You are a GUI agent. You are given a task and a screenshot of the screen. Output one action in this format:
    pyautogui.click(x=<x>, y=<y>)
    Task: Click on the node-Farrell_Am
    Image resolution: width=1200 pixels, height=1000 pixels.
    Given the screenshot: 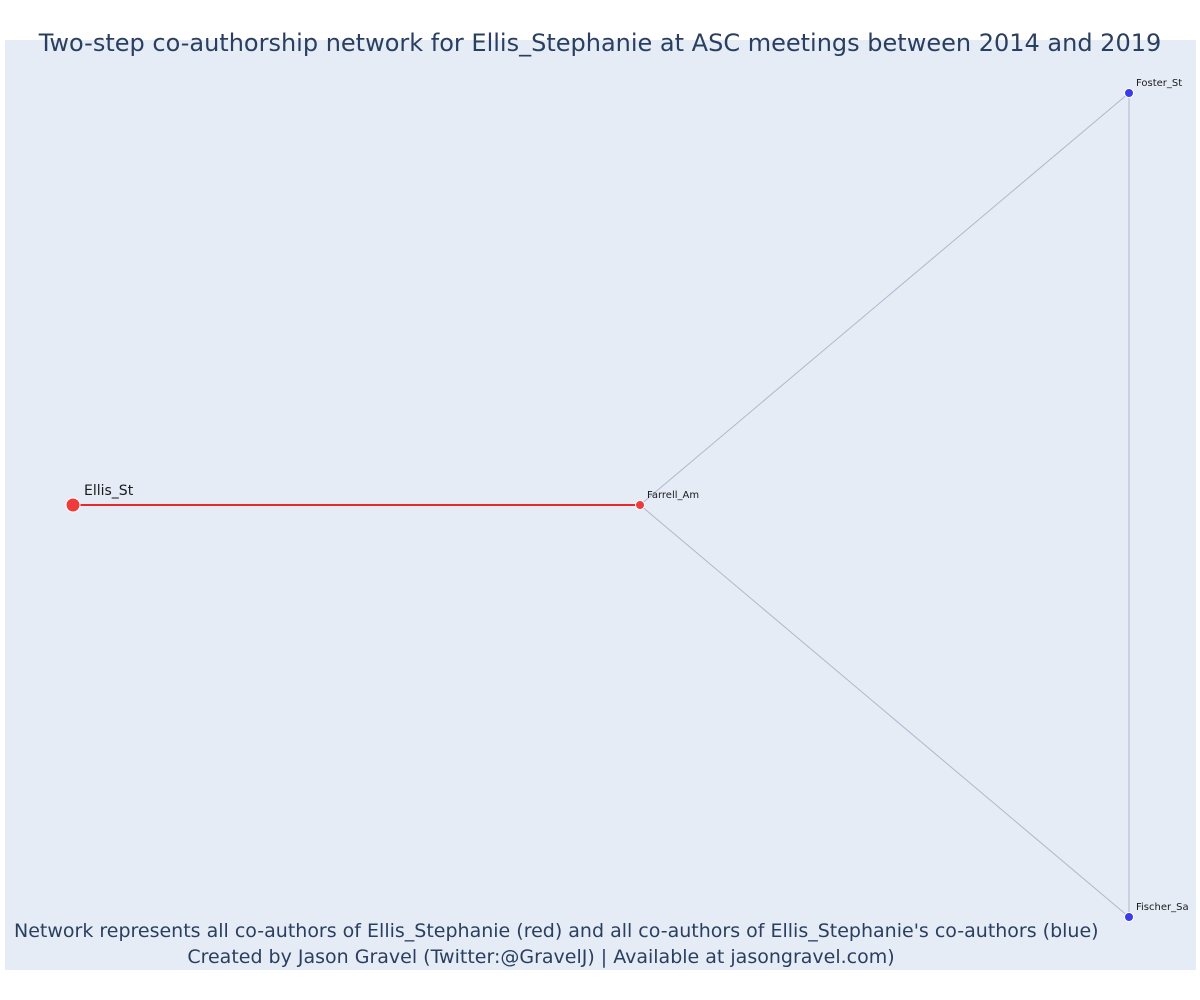 What is the action you would take?
    pyautogui.click(x=640, y=505)
    